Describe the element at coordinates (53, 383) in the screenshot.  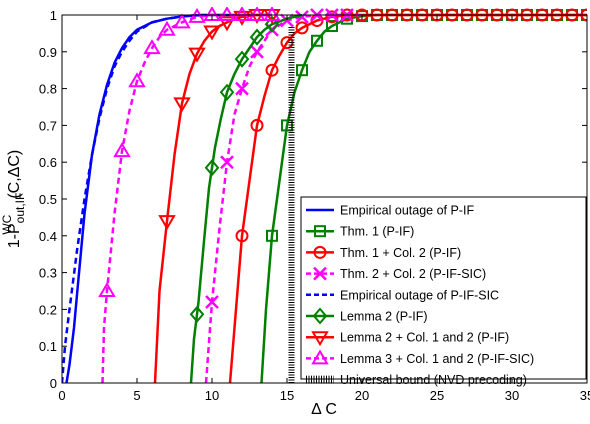
I see `y-tick-label: 0` at that location.